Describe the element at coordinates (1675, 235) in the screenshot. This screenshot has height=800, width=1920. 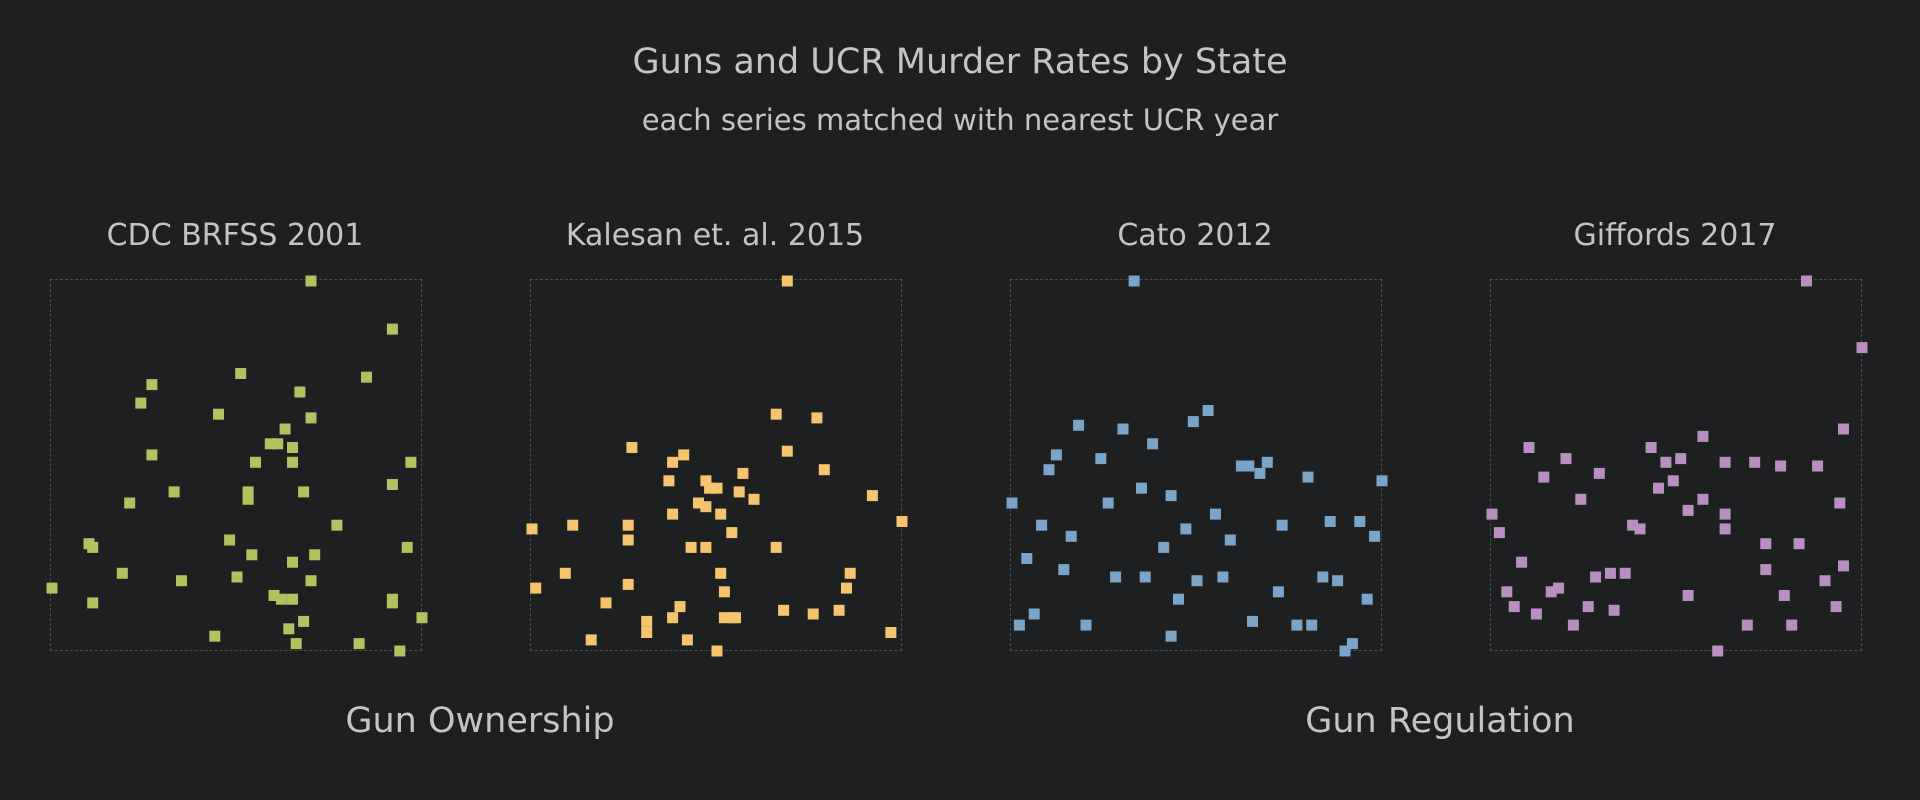
I see `panel-title-giffords: Giffords 2017` at that location.